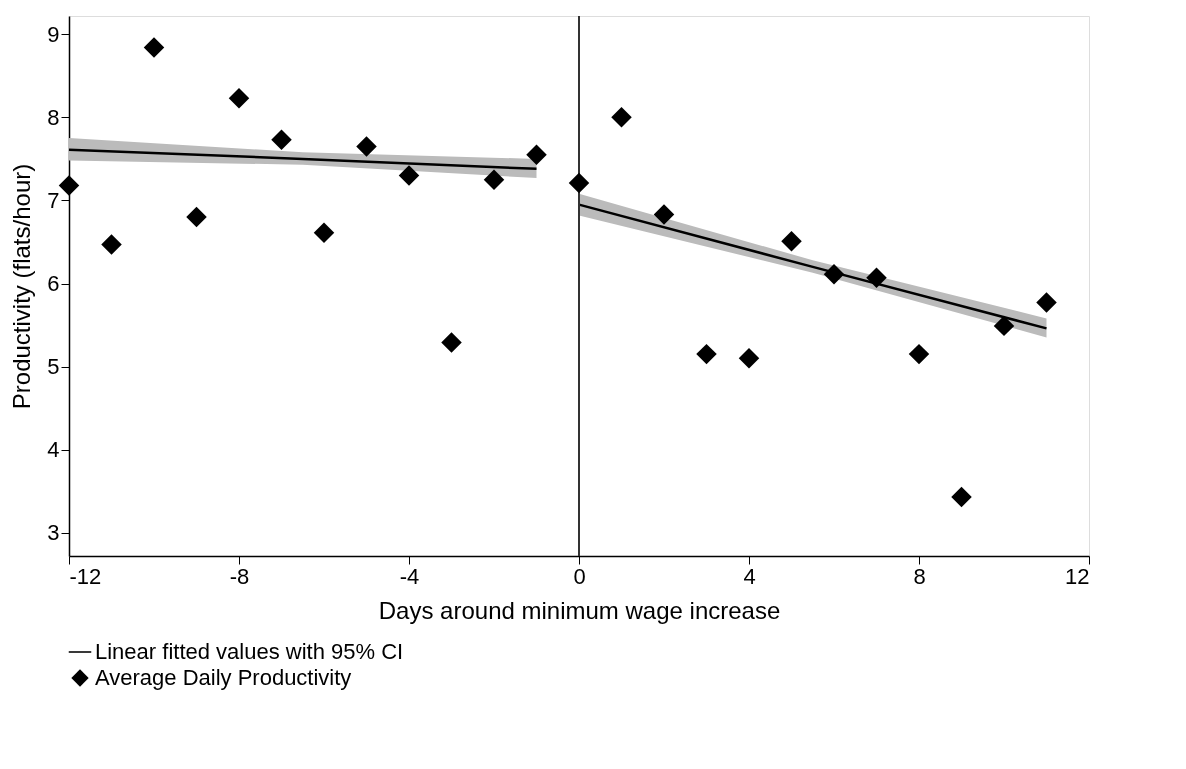 The width and height of the screenshot is (1186, 769). Describe the element at coordinates (53, 450) in the screenshot. I see `y-tick-label: 4` at that location.